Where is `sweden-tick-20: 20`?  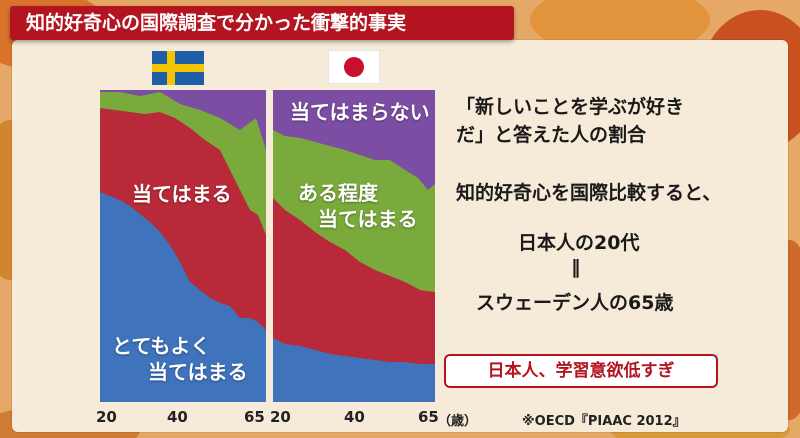
sweden-tick-20: 20 is located at coordinates (106, 417).